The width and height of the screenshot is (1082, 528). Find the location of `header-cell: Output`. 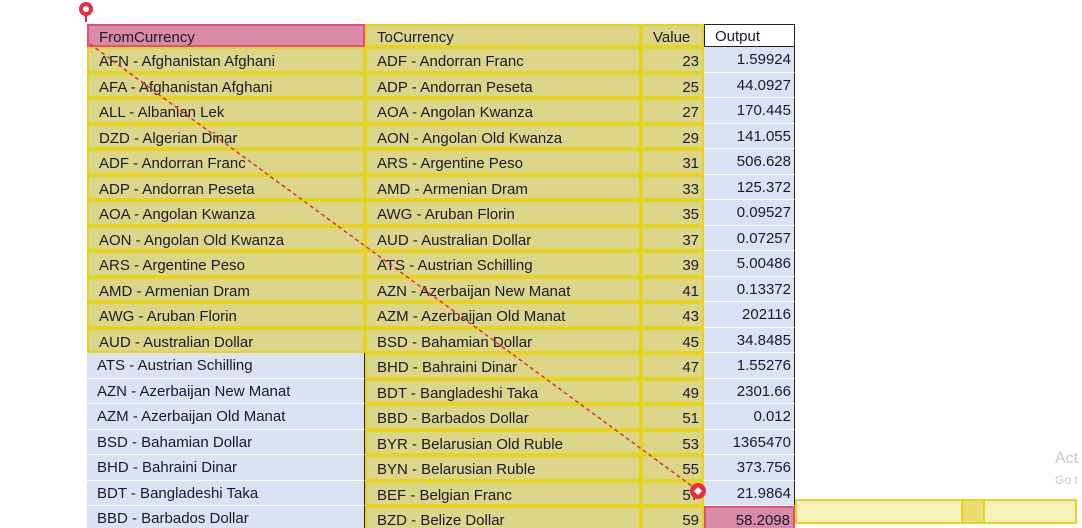

header-cell: Output is located at coordinates (749, 35).